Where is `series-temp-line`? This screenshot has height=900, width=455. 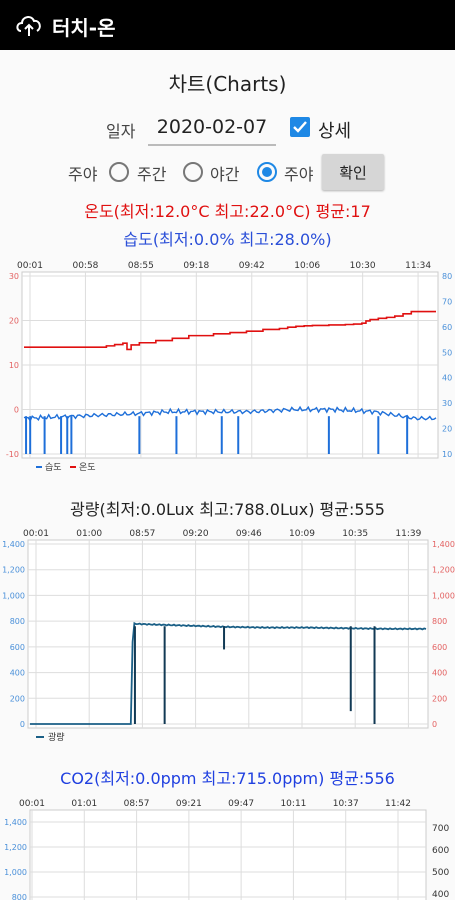 series-temp-line is located at coordinates (230, 330).